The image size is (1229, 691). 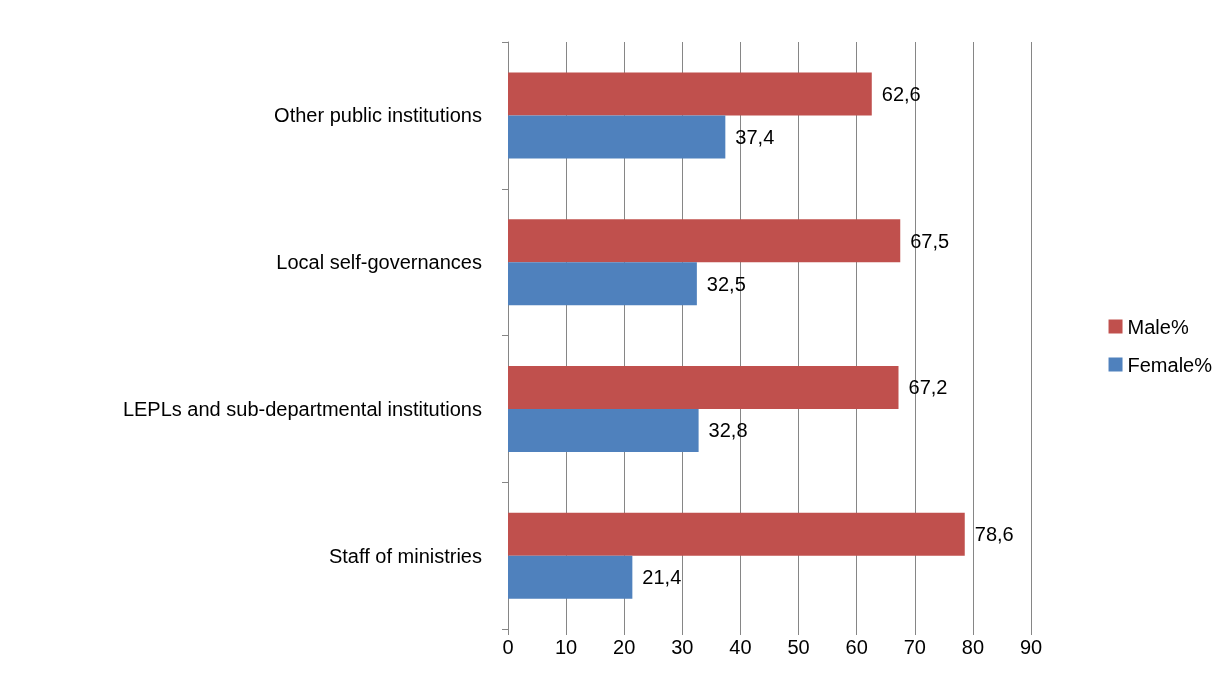 I want to click on data-label: 32,5, so click(x=726, y=283).